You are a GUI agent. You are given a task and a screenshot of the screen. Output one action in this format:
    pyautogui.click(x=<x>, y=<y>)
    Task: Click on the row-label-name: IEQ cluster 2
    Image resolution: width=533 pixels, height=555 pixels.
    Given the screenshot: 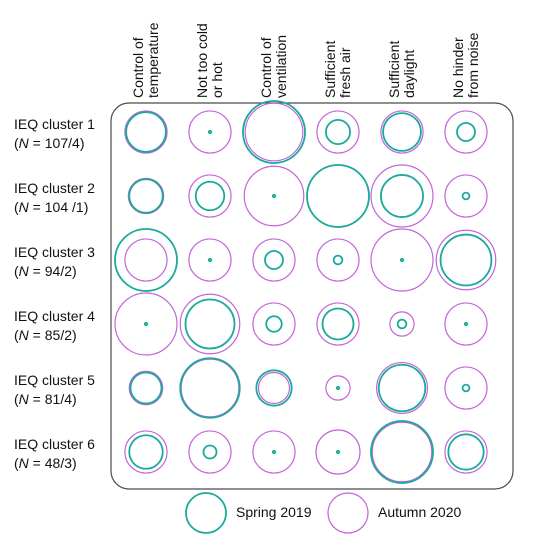 What is the action you would take?
    pyautogui.click(x=54, y=188)
    